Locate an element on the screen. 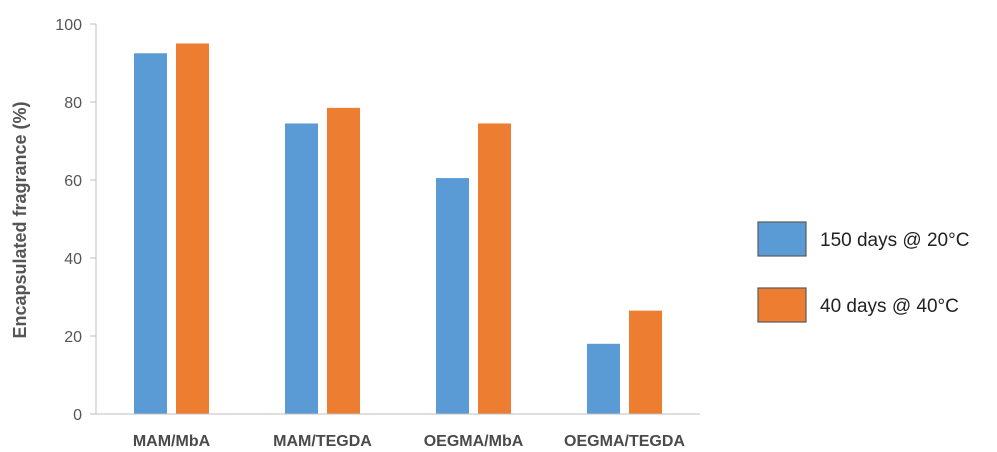 This screenshot has width=997, height=452. legend-label: 150 days @ 20°C is located at coordinates (894, 240).